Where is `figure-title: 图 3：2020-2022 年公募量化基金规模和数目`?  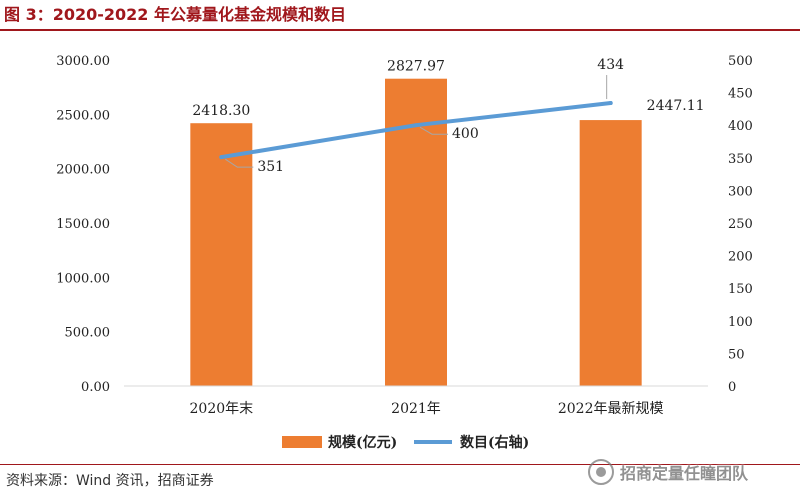
figure-title: 图 3：2020-2022 年公募量化基金规模和数目 is located at coordinates (175, 14).